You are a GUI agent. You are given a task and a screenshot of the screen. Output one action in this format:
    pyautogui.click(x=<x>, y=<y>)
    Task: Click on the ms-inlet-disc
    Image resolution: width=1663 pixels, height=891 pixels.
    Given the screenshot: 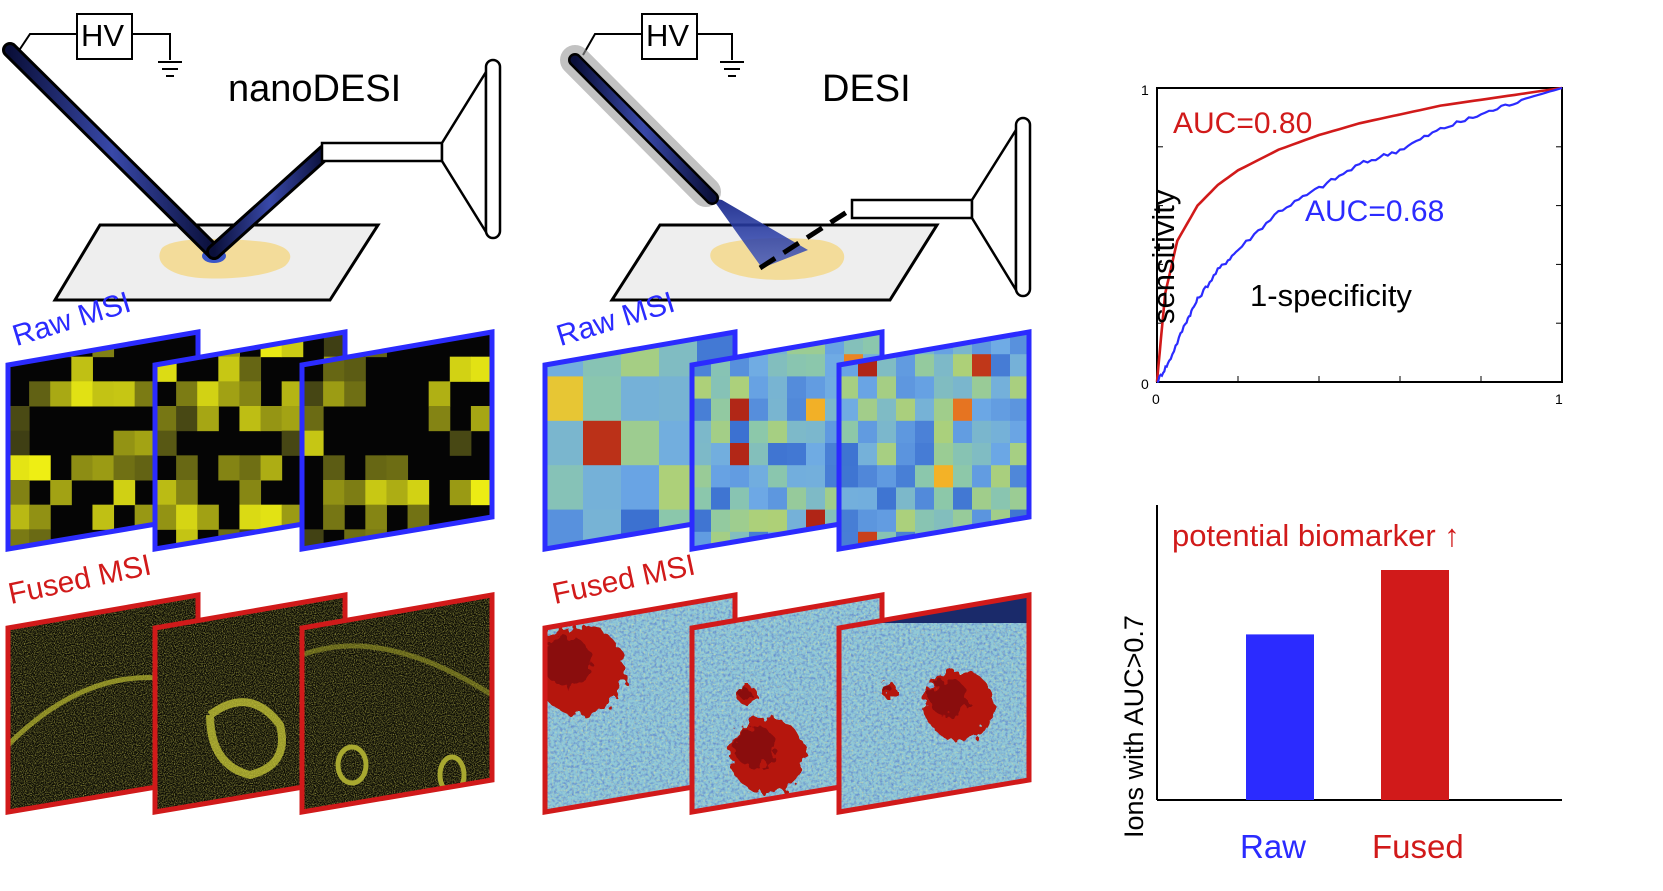 What is the action you would take?
    pyautogui.click(x=1023, y=207)
    